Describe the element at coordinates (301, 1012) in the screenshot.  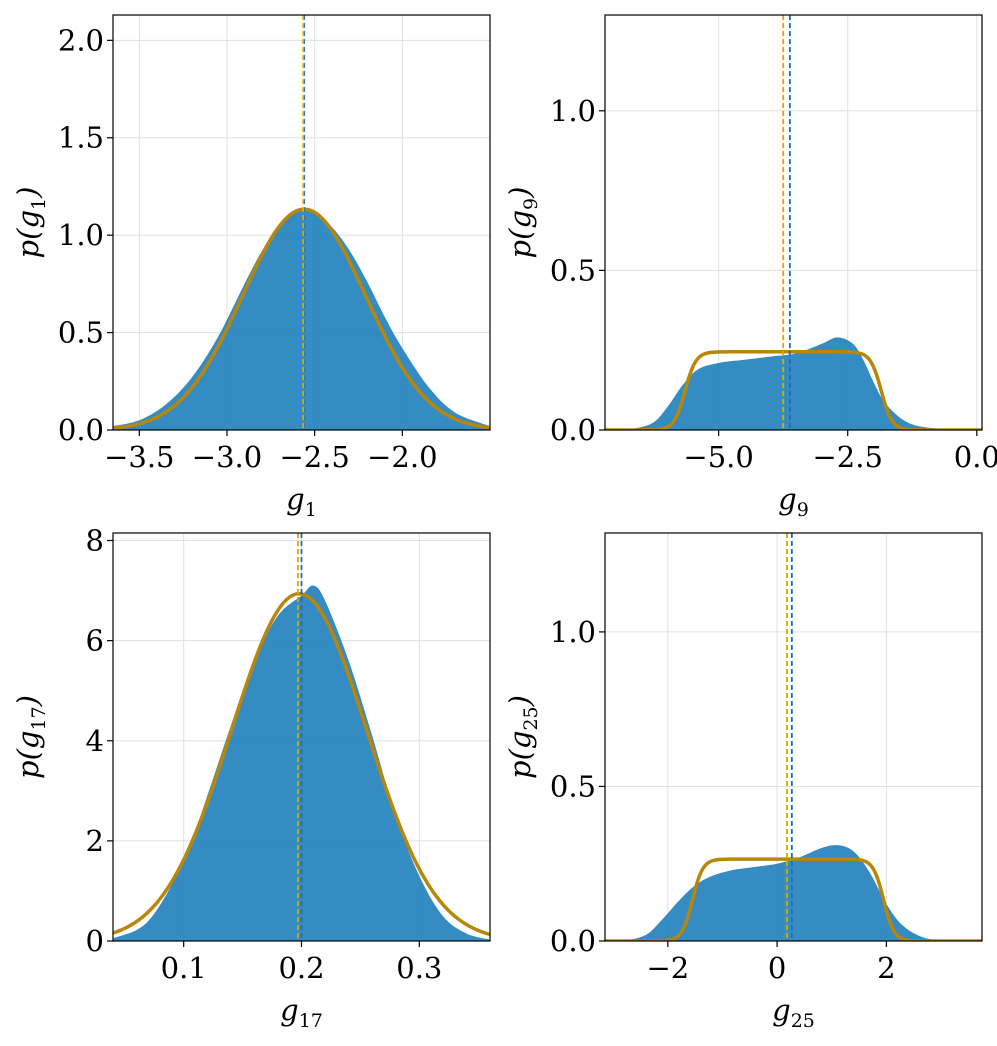
I see `x-axis-label: g17` at that location.